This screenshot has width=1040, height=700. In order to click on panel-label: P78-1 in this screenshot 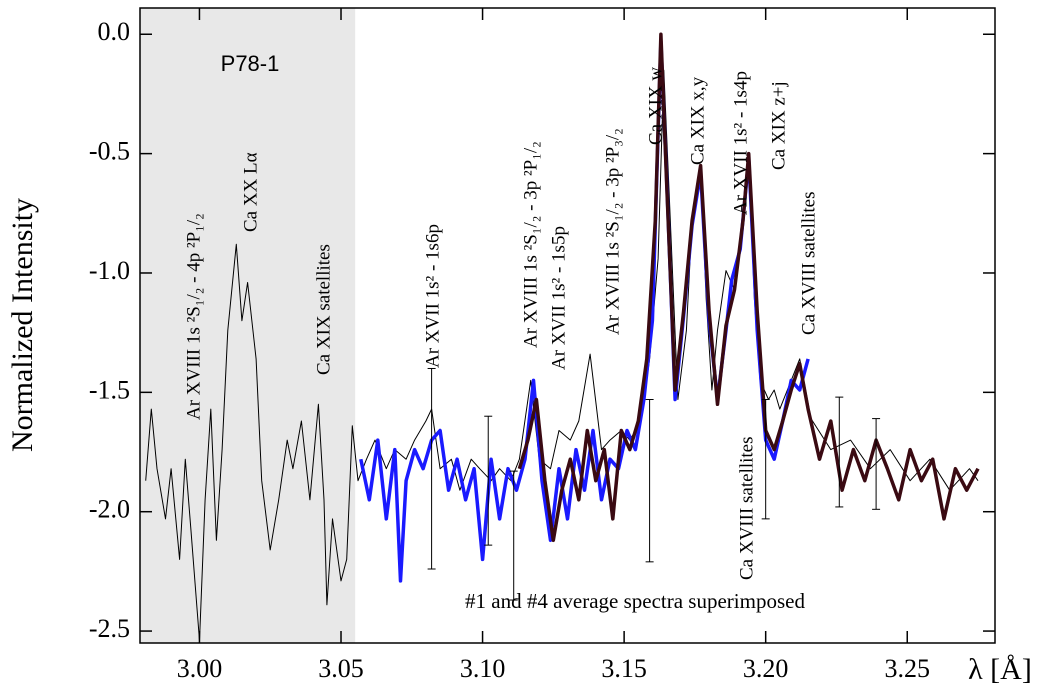, I will do `click(250, 63)`.